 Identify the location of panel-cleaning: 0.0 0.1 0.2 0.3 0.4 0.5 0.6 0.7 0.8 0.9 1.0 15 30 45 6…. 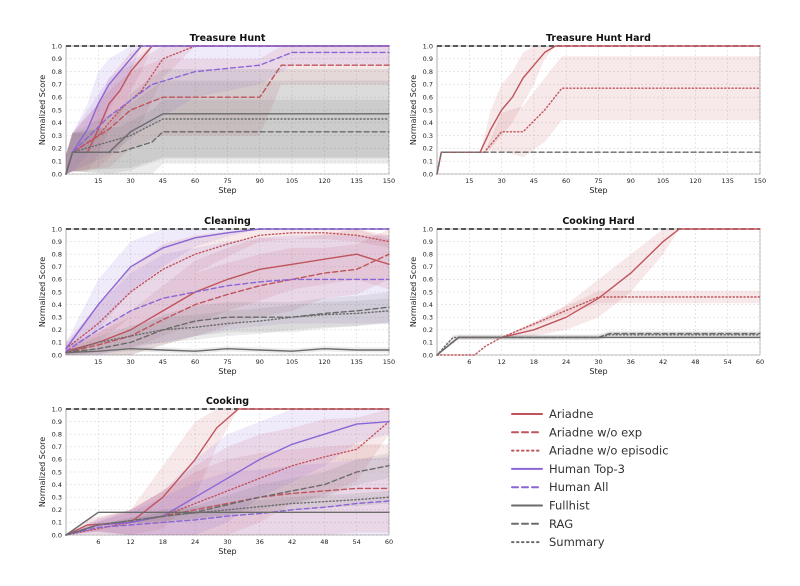
(216, 296).